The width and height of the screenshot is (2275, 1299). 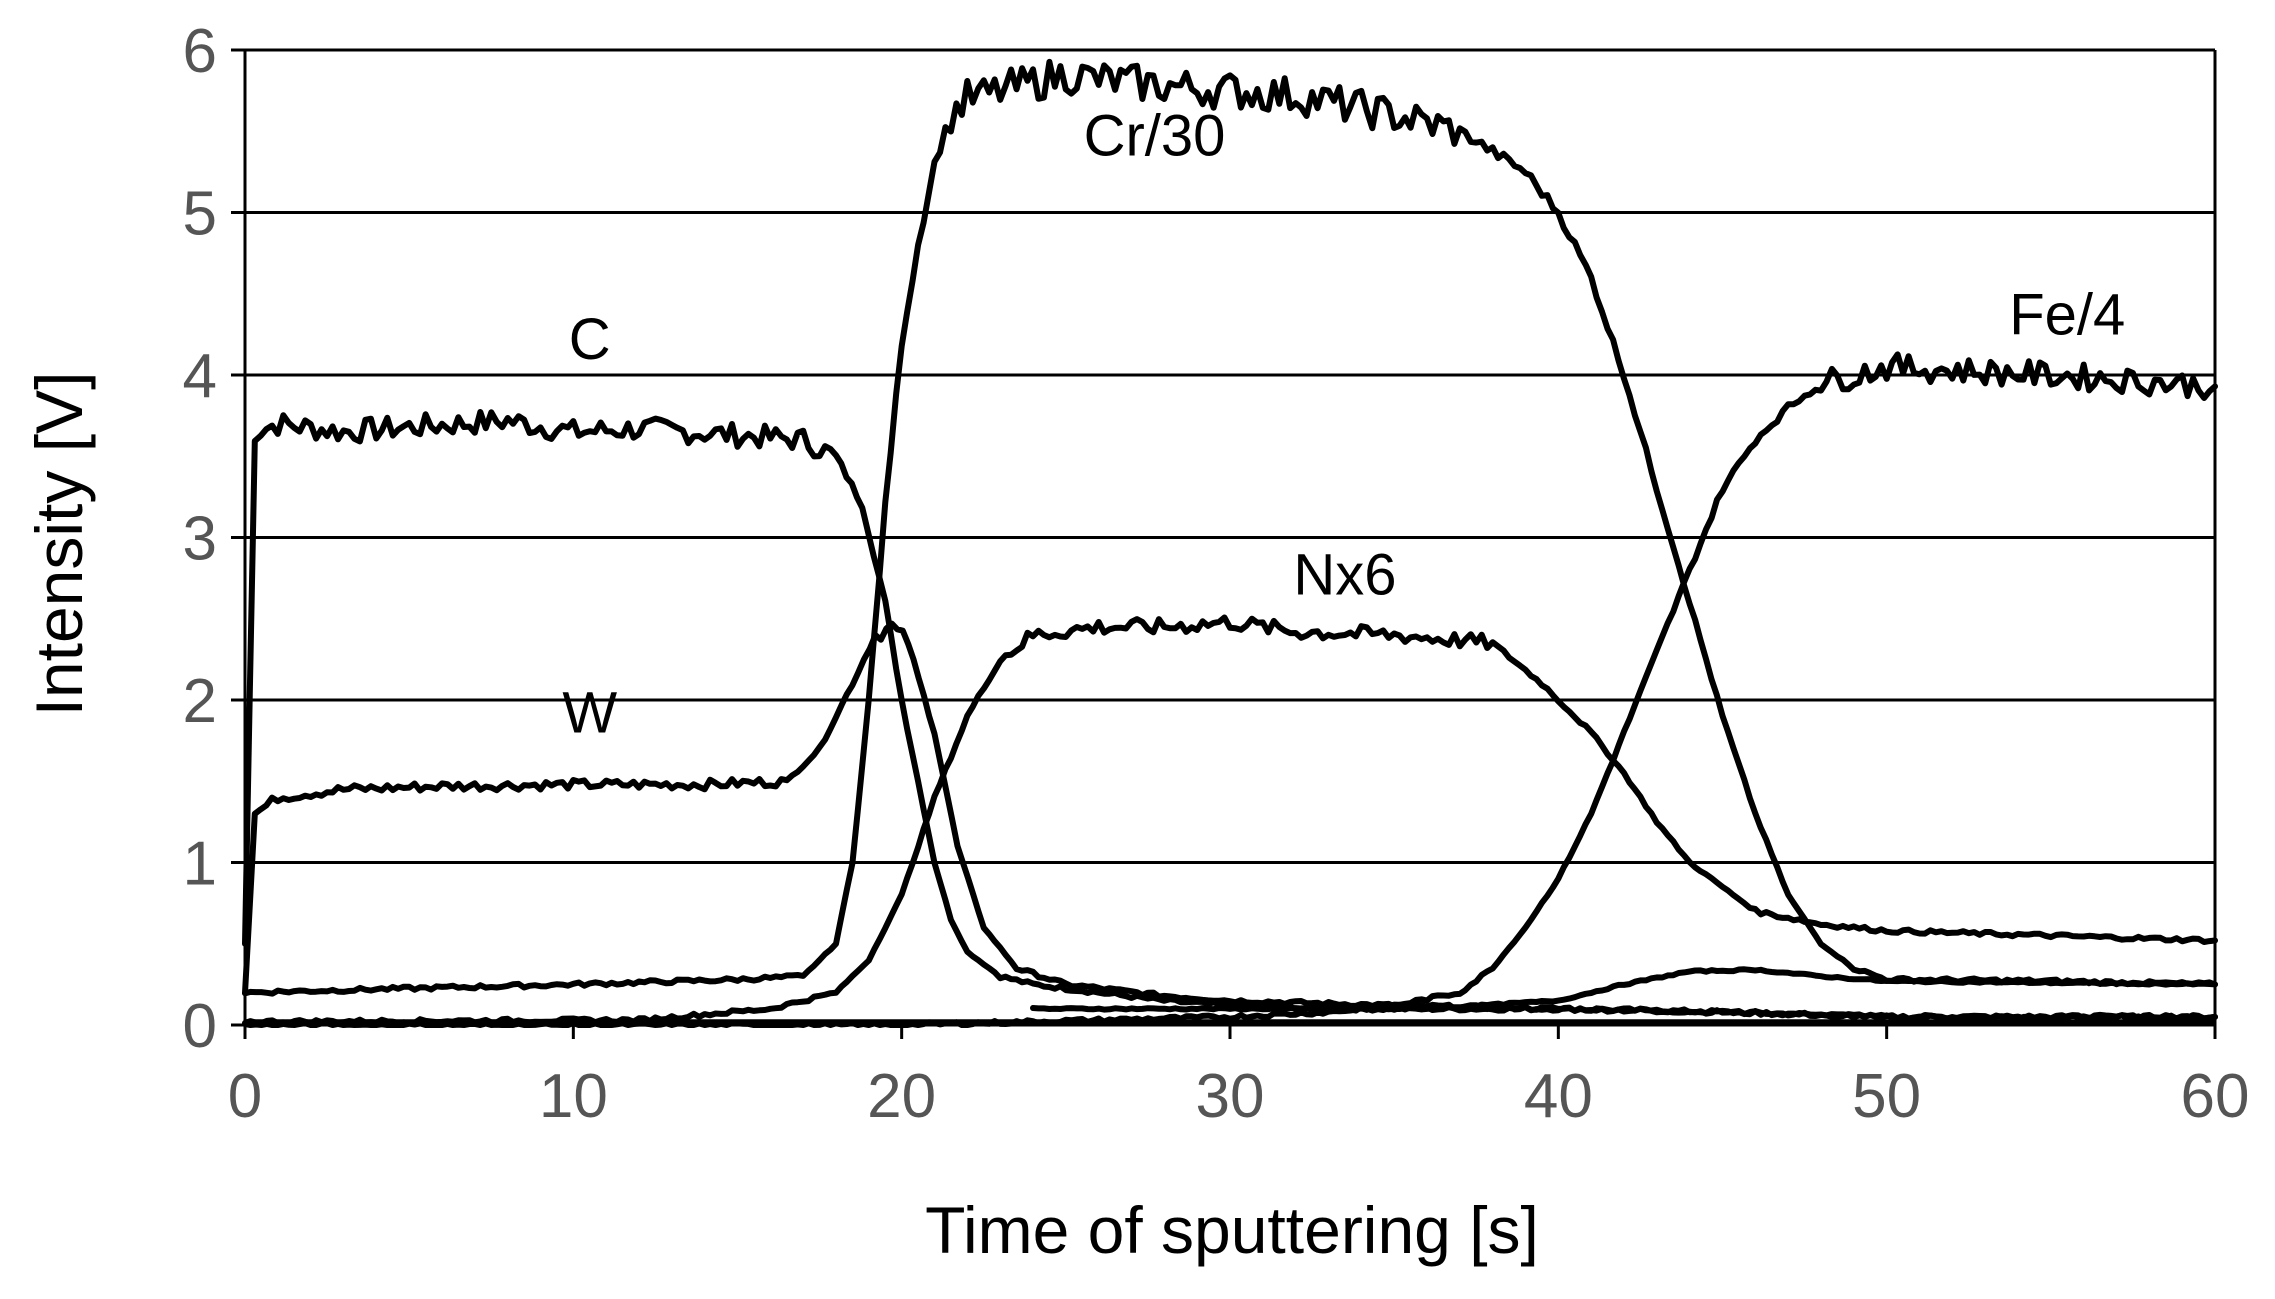 I want to click on x-tick-labels: 0 10 20 30 40 50 60, so click(x=1239, y=1096).